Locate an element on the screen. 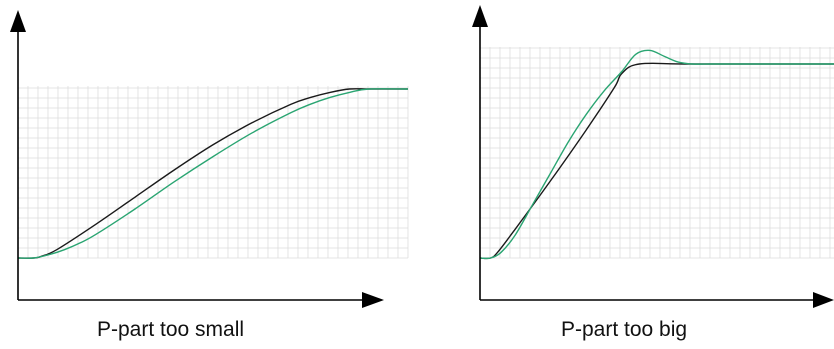 The width and height of the screenshot is (834, 349). x-axis-arrow-left is located at coordinates (373, 300).